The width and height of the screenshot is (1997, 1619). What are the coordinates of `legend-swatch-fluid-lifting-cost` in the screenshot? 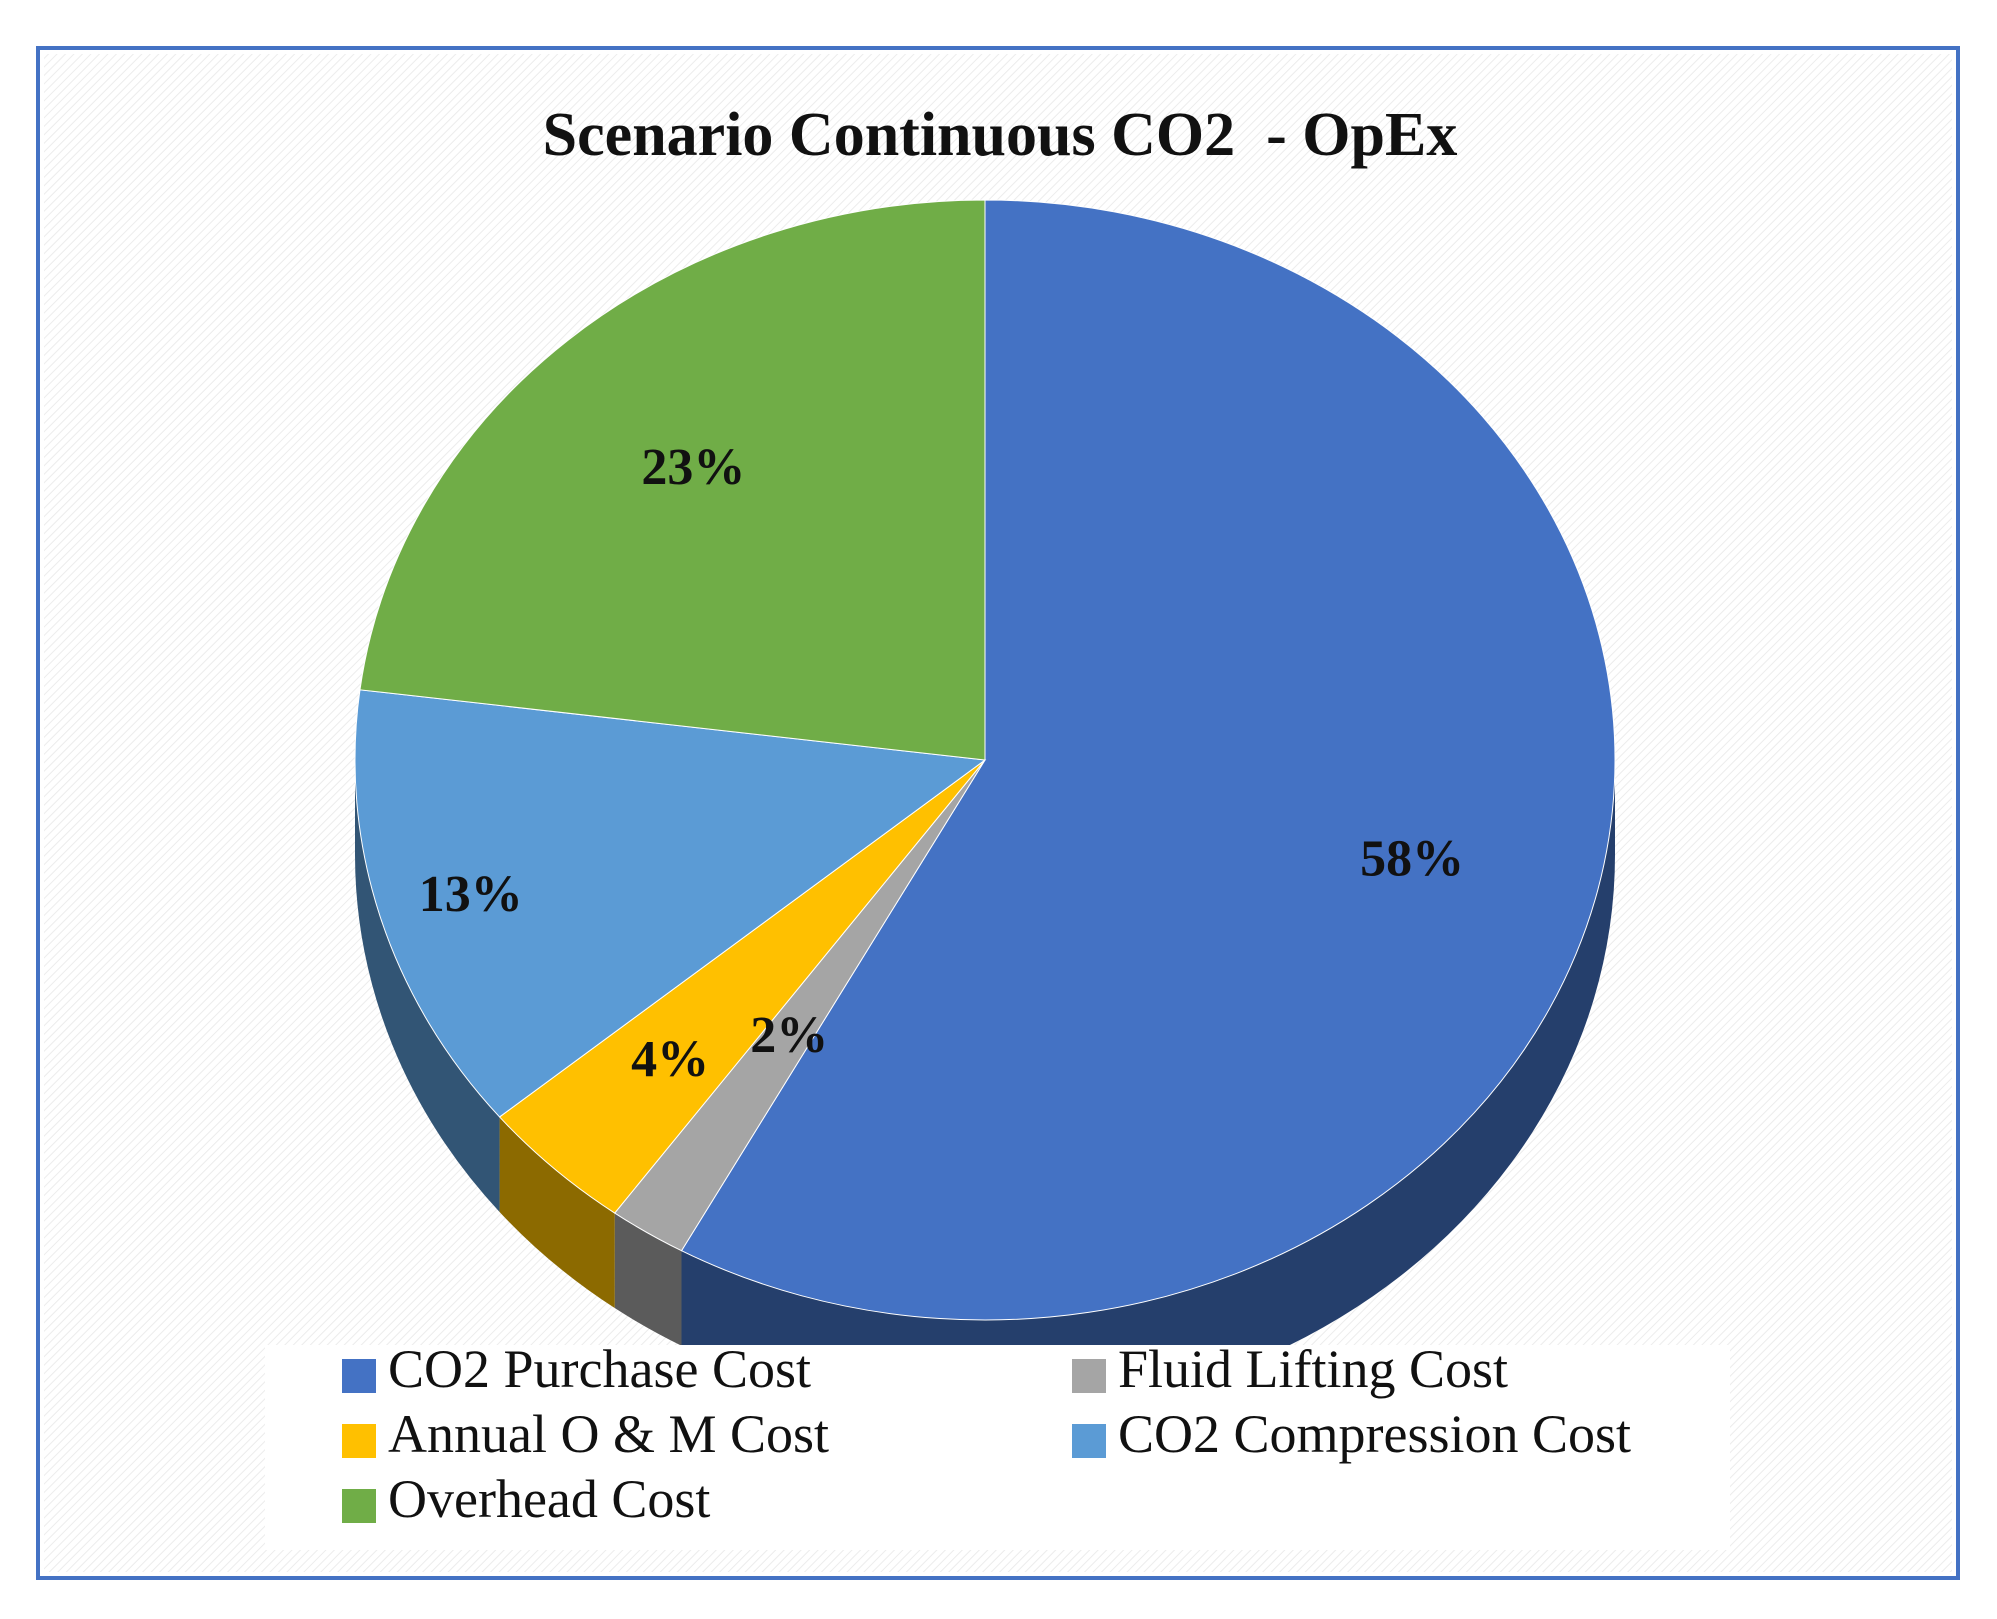 It's located at (1089, 1376).